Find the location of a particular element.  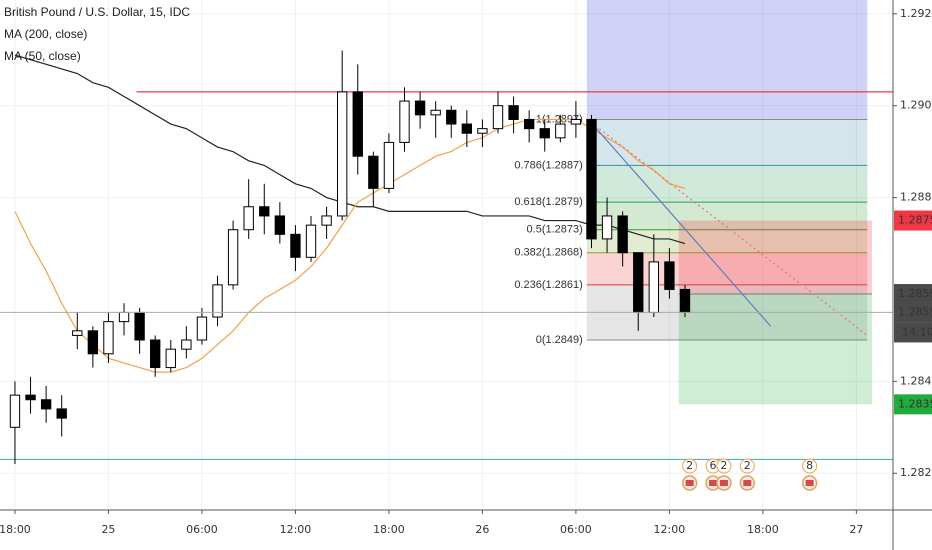

event-label: 8 is located at coordinates (809, 465).